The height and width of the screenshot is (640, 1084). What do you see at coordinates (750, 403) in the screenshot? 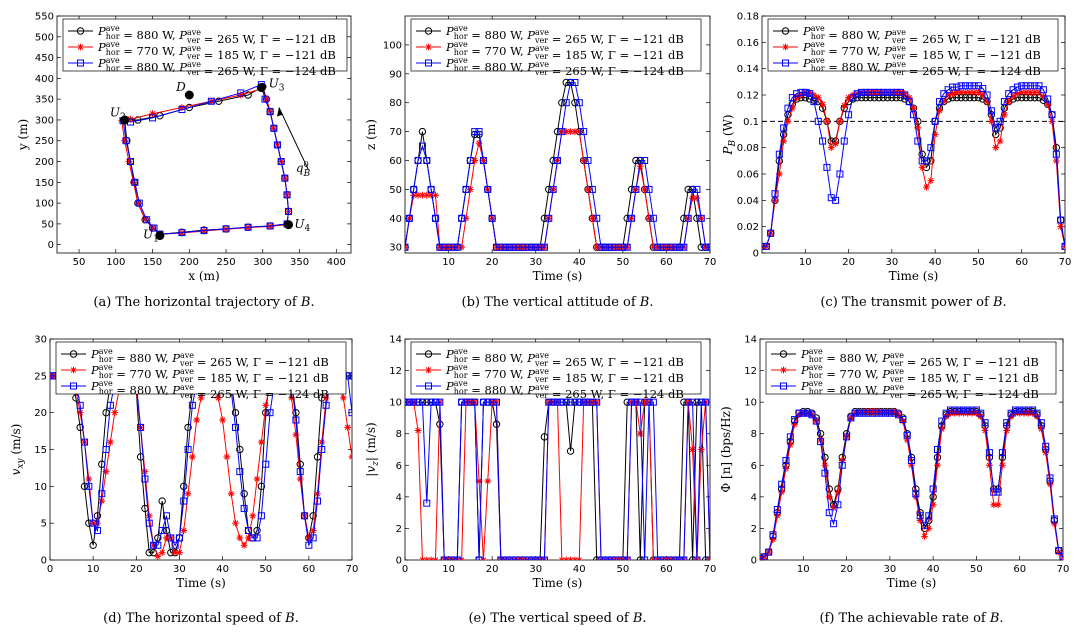
I see `y-tick-label: 10` at bounding box center [750, 403].